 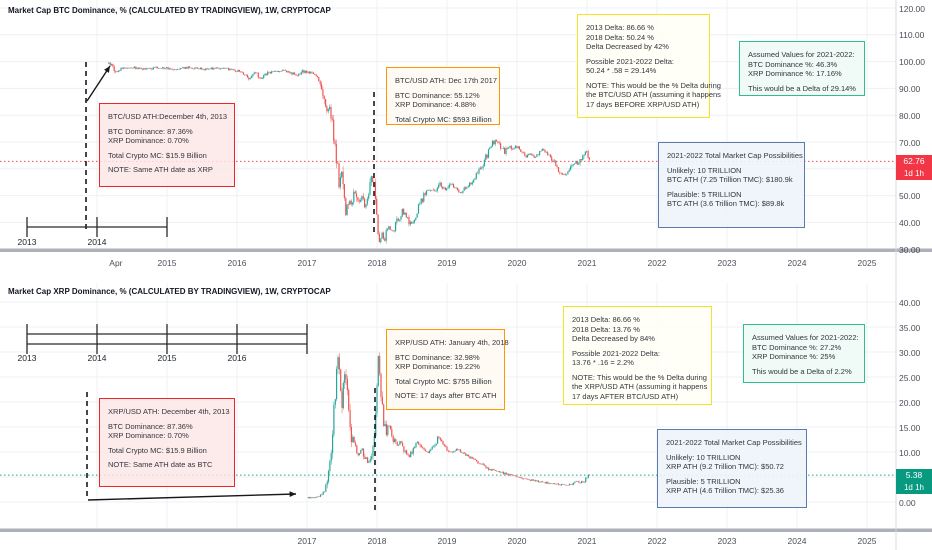 I want to click on annotation-text-line: 2018 Delta: 50.24 %, so click(x=620, y=37).